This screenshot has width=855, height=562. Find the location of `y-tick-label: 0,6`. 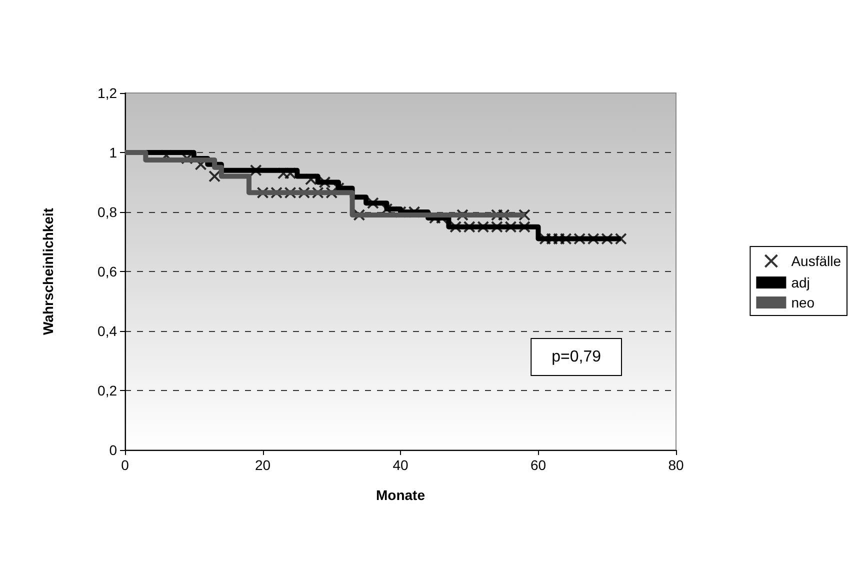

y-tick-label: 0,6 is located at coordinates (108, 272).